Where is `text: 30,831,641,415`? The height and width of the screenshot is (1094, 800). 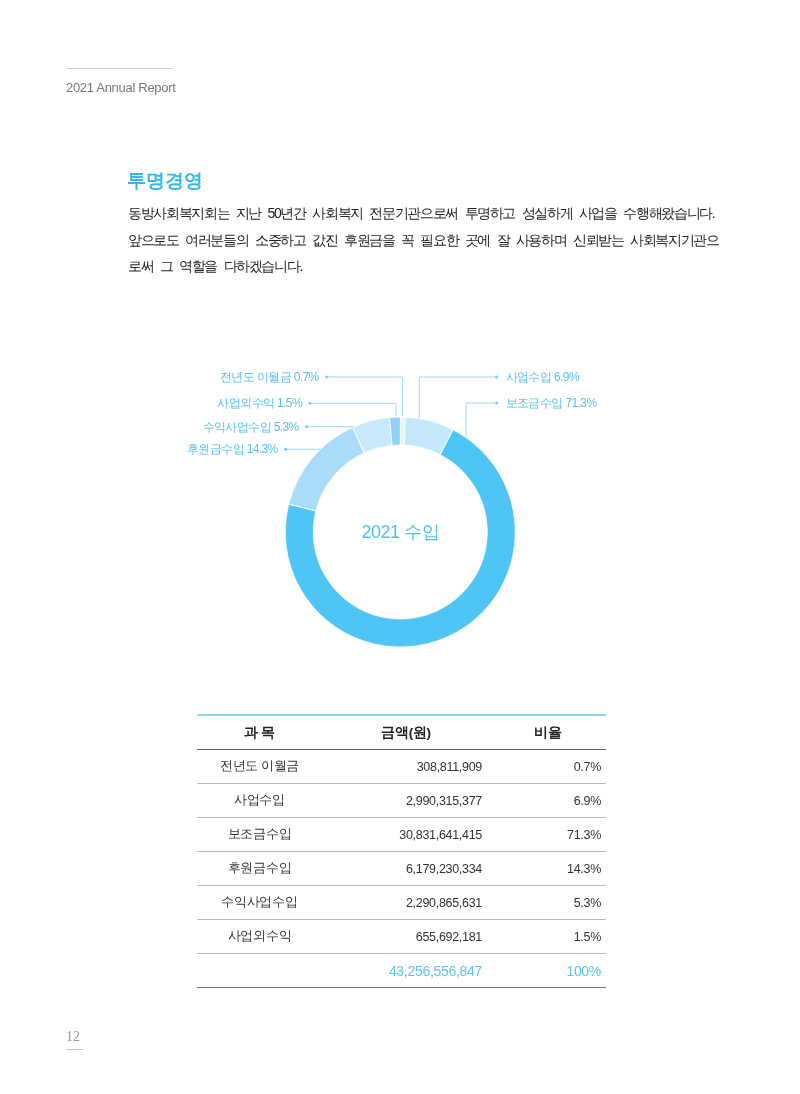 text: 30,831,641,415 is located at coordinates (406, 834).